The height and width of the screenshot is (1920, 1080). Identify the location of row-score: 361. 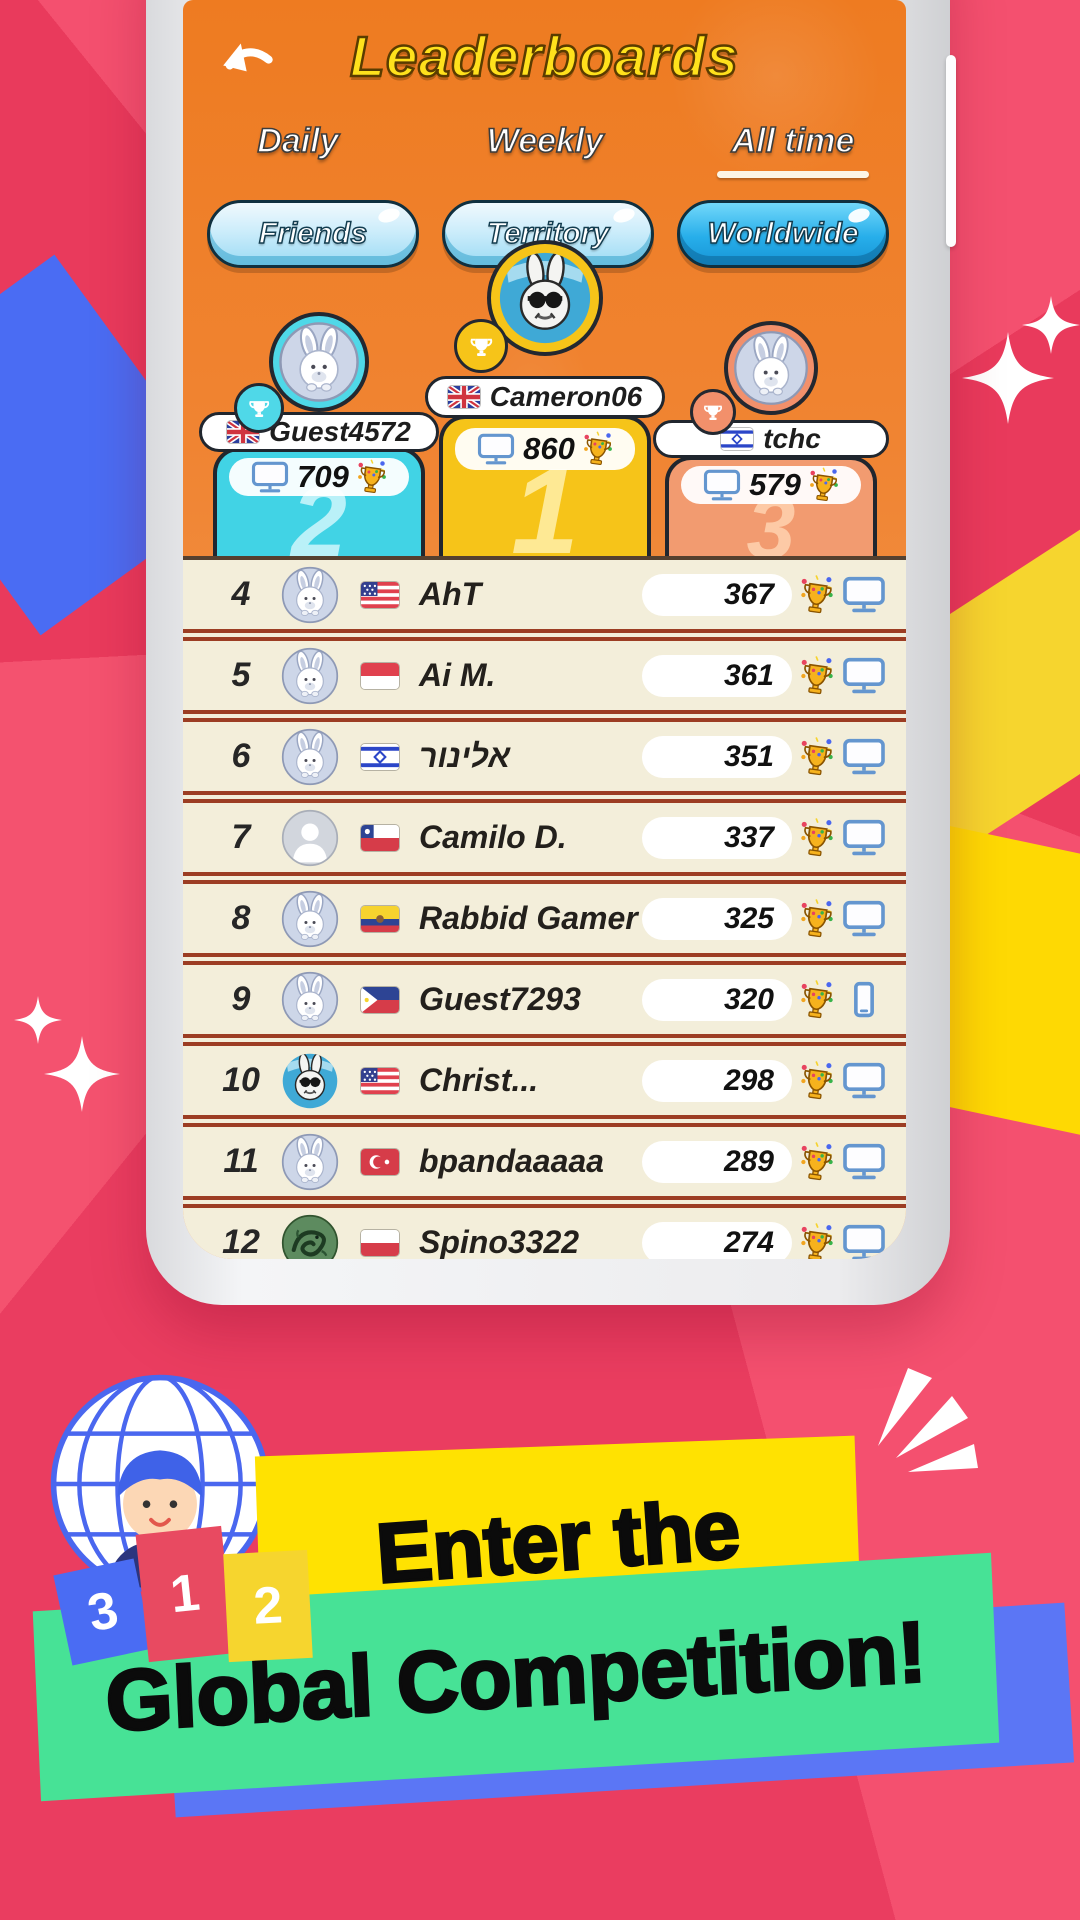
(748, 675).